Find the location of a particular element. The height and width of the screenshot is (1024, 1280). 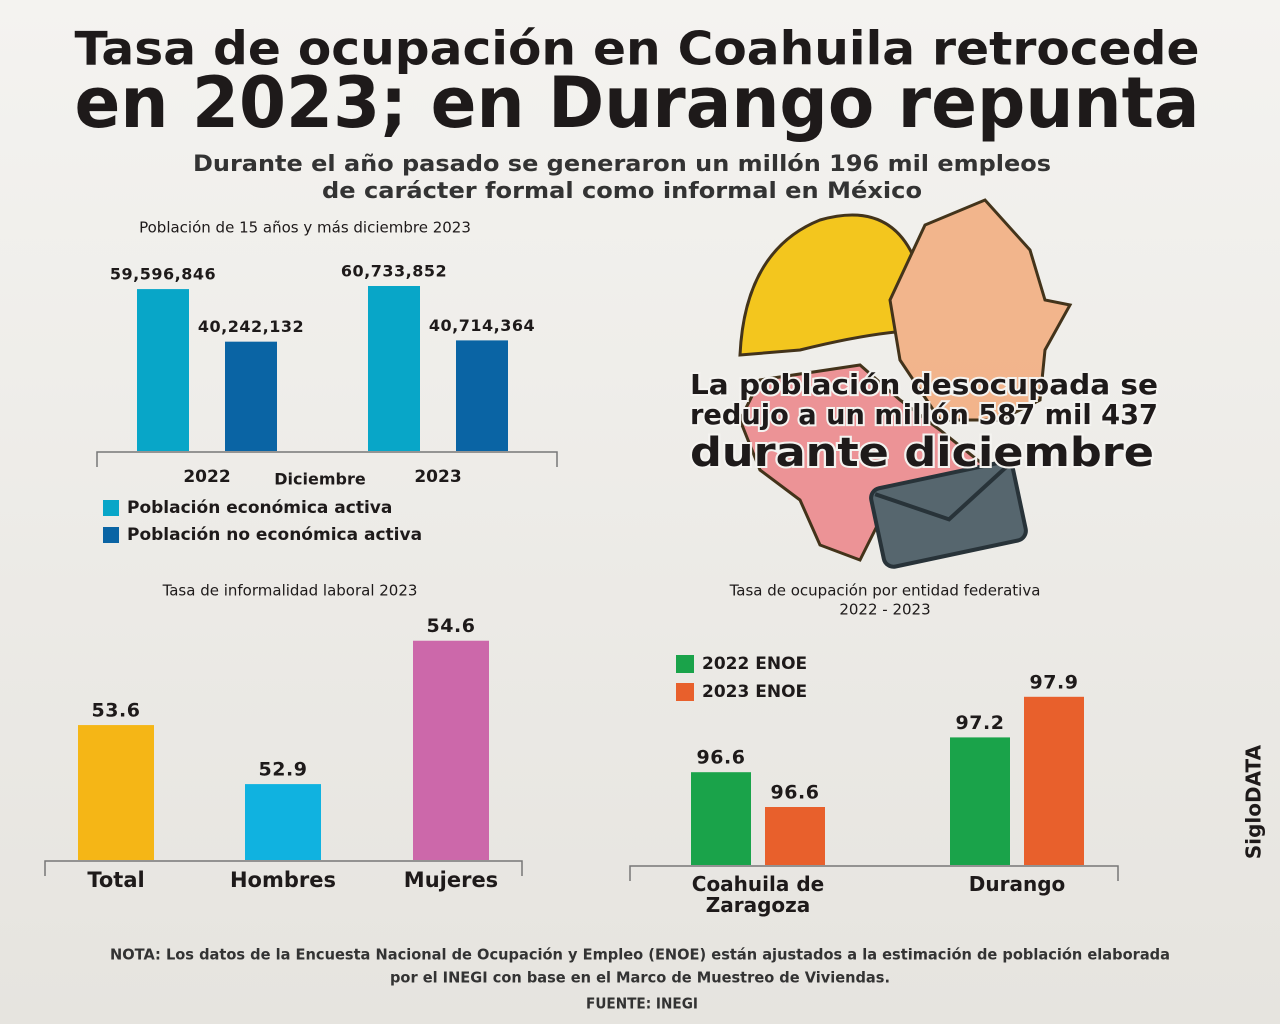

callout-line: redujo a un millón 587 mil 437 is located at coordinates (924, 414).